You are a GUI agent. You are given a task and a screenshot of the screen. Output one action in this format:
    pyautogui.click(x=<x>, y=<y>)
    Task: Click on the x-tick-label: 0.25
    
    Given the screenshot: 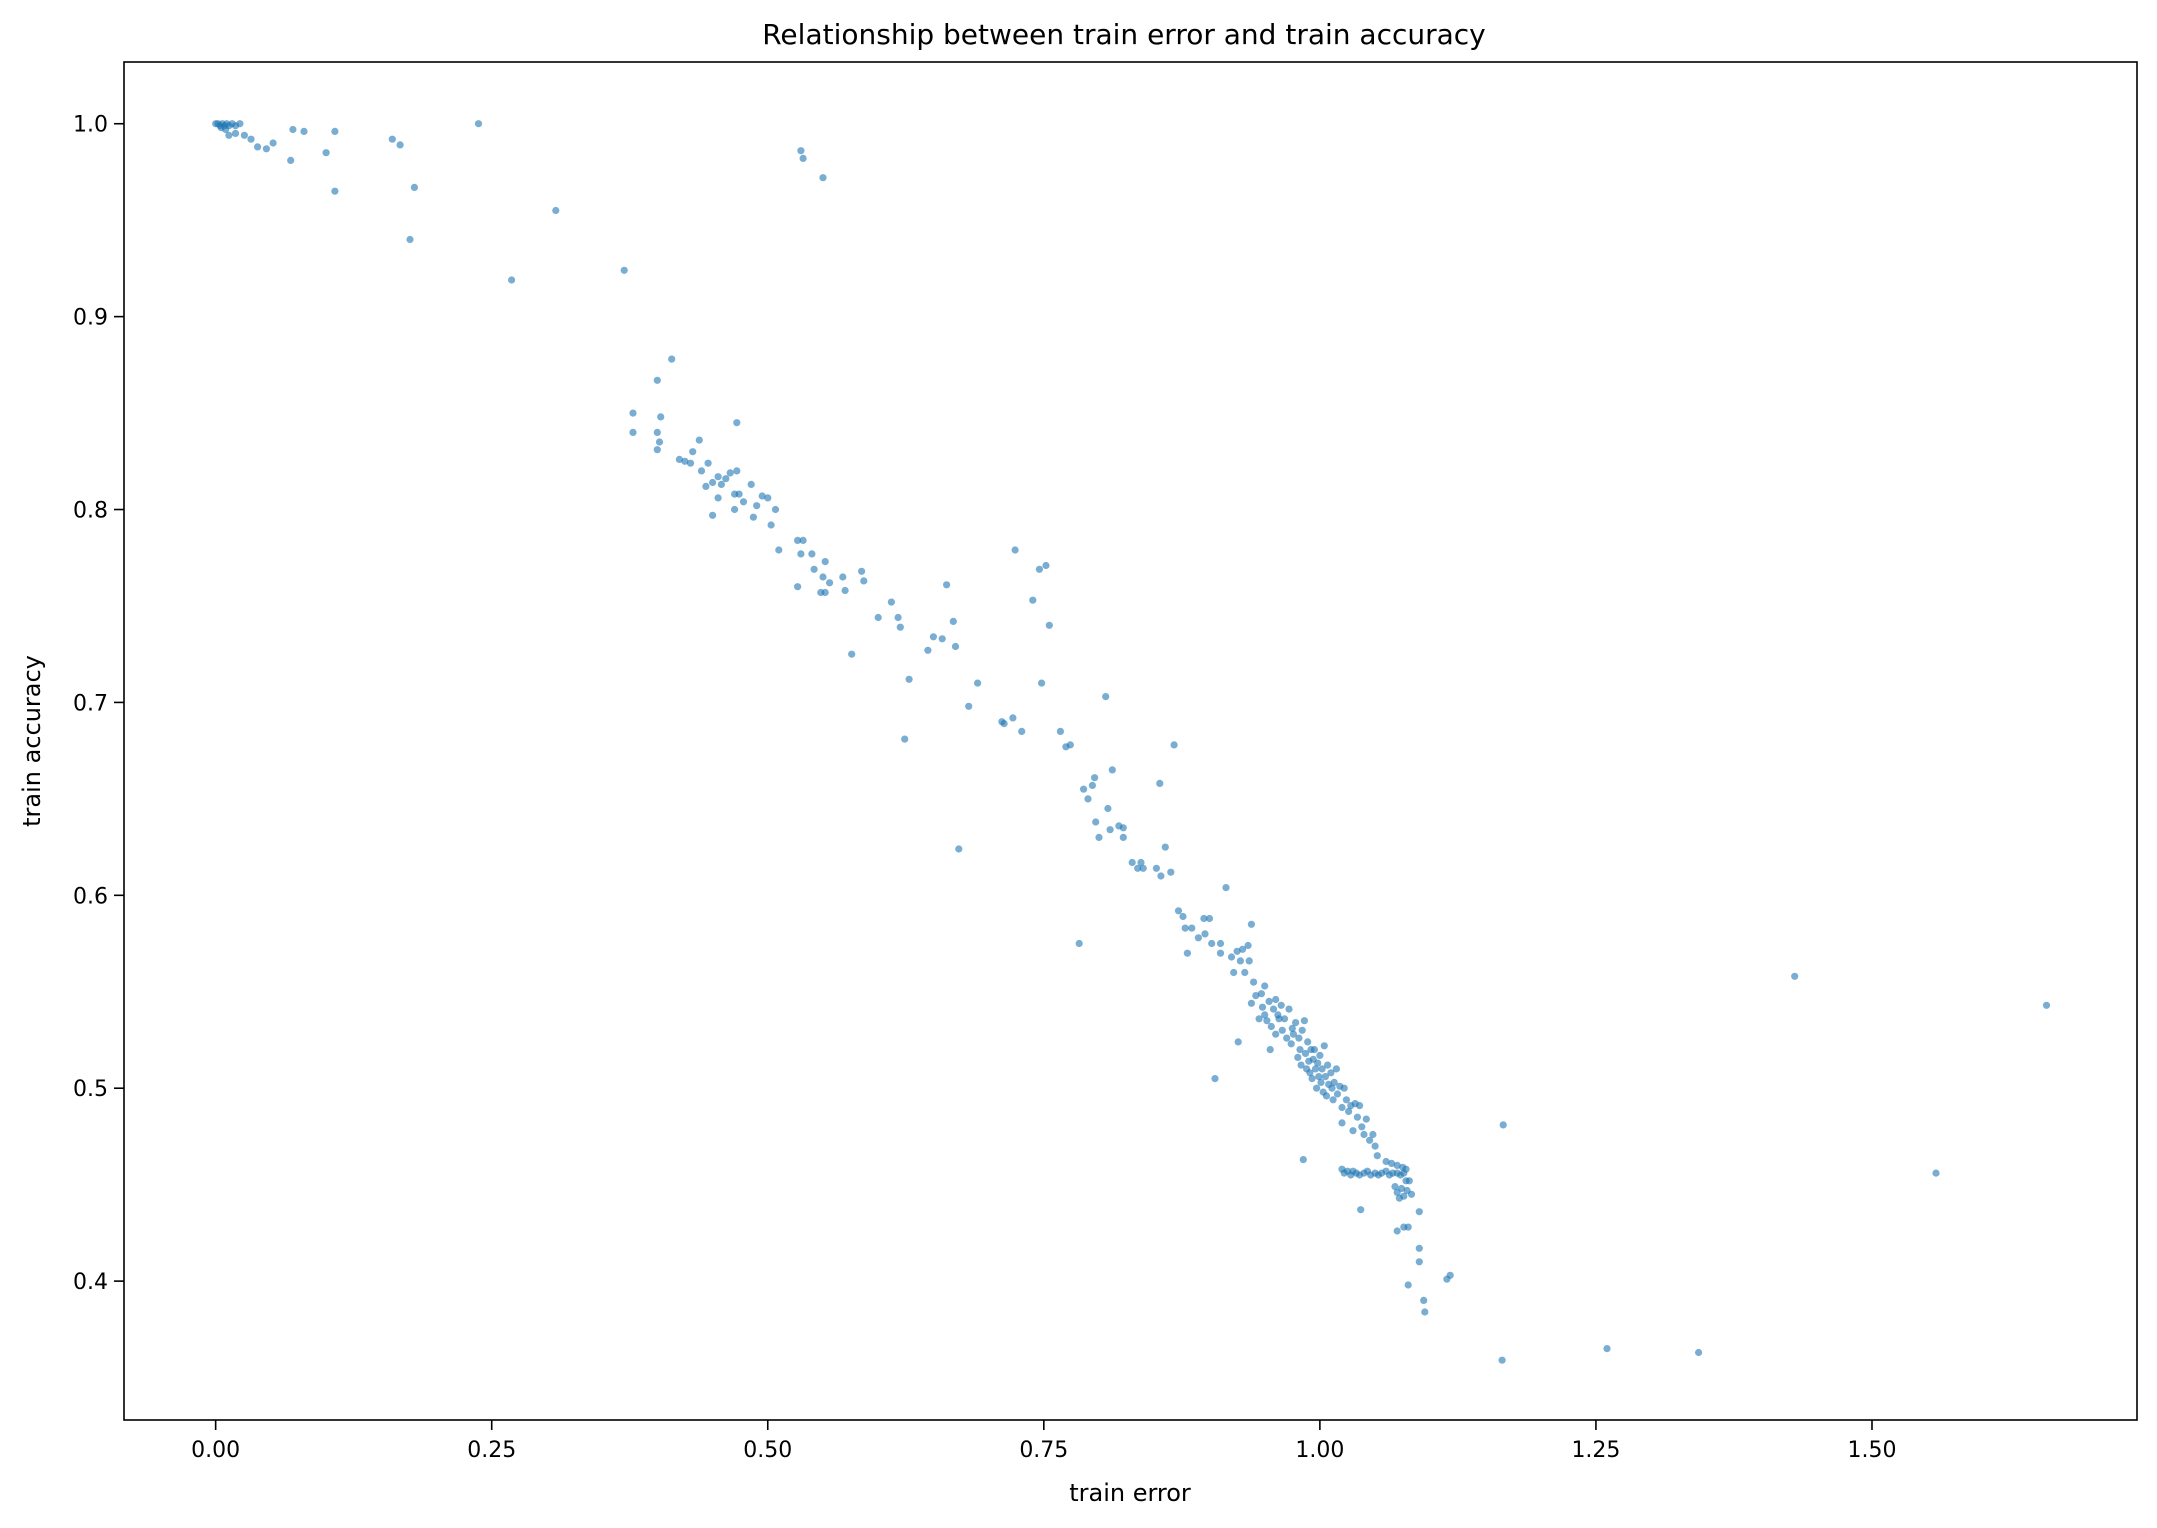 What is the action you would take?
    pyautogui.click(x=491, y=1450)
    